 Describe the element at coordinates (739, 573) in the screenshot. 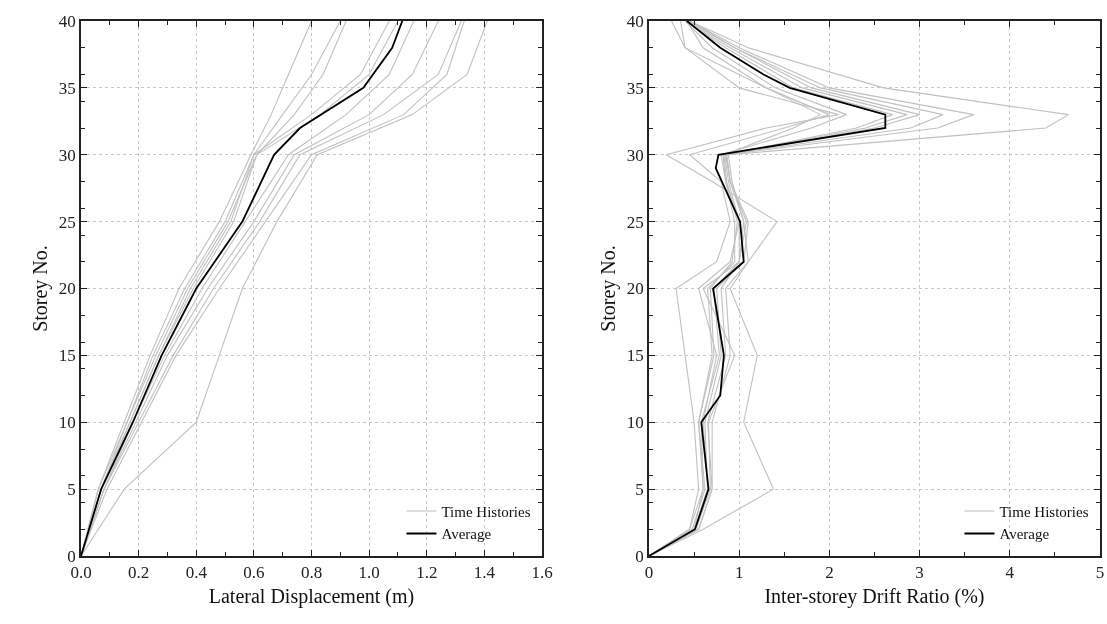

I see `x-tick-label: 1` at that location.